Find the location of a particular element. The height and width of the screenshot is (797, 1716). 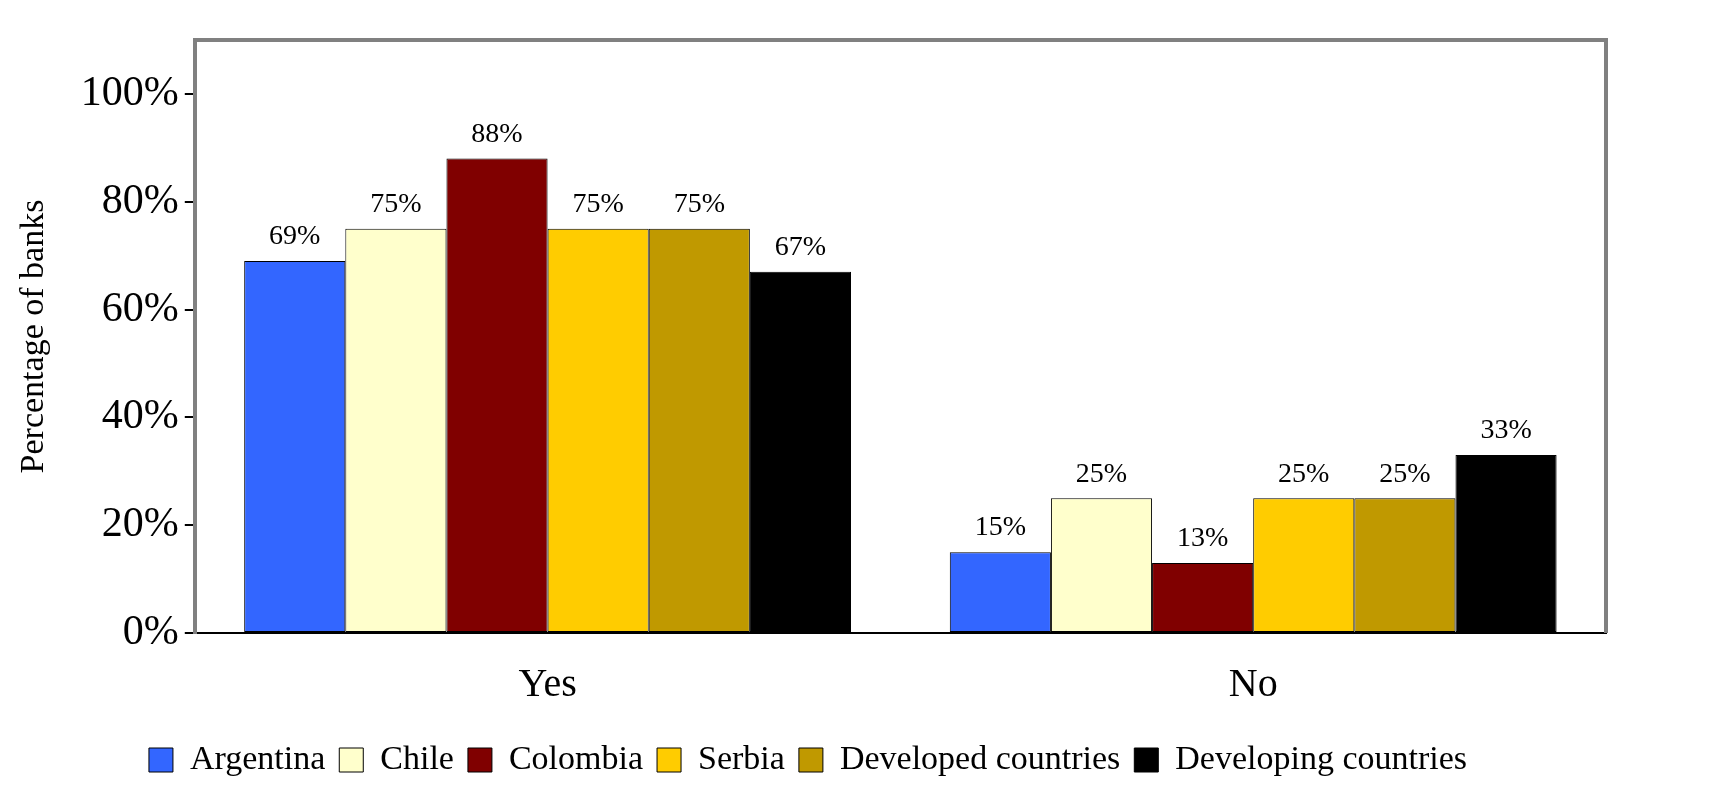

data-label: 15% is located at coordinates (1000, 526).